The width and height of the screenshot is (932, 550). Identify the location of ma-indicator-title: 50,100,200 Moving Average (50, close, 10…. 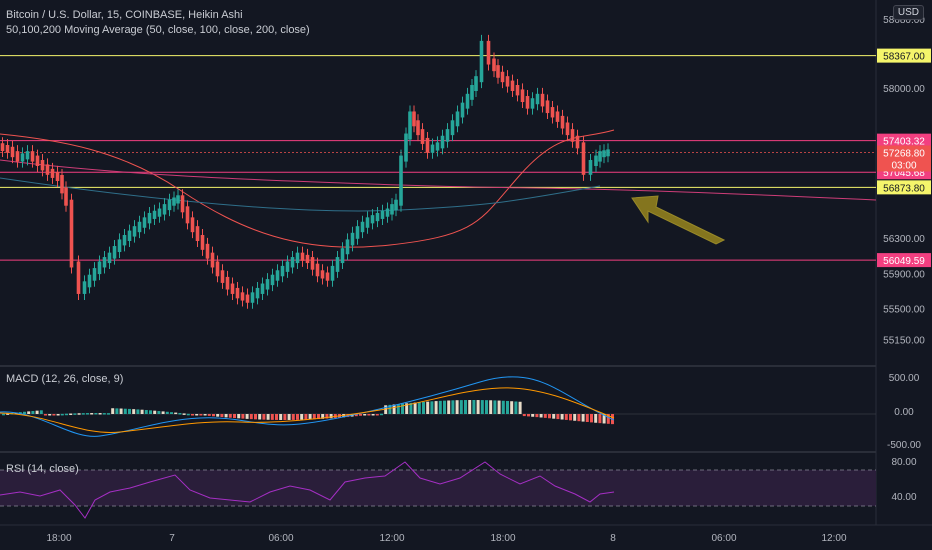
(158, 30).